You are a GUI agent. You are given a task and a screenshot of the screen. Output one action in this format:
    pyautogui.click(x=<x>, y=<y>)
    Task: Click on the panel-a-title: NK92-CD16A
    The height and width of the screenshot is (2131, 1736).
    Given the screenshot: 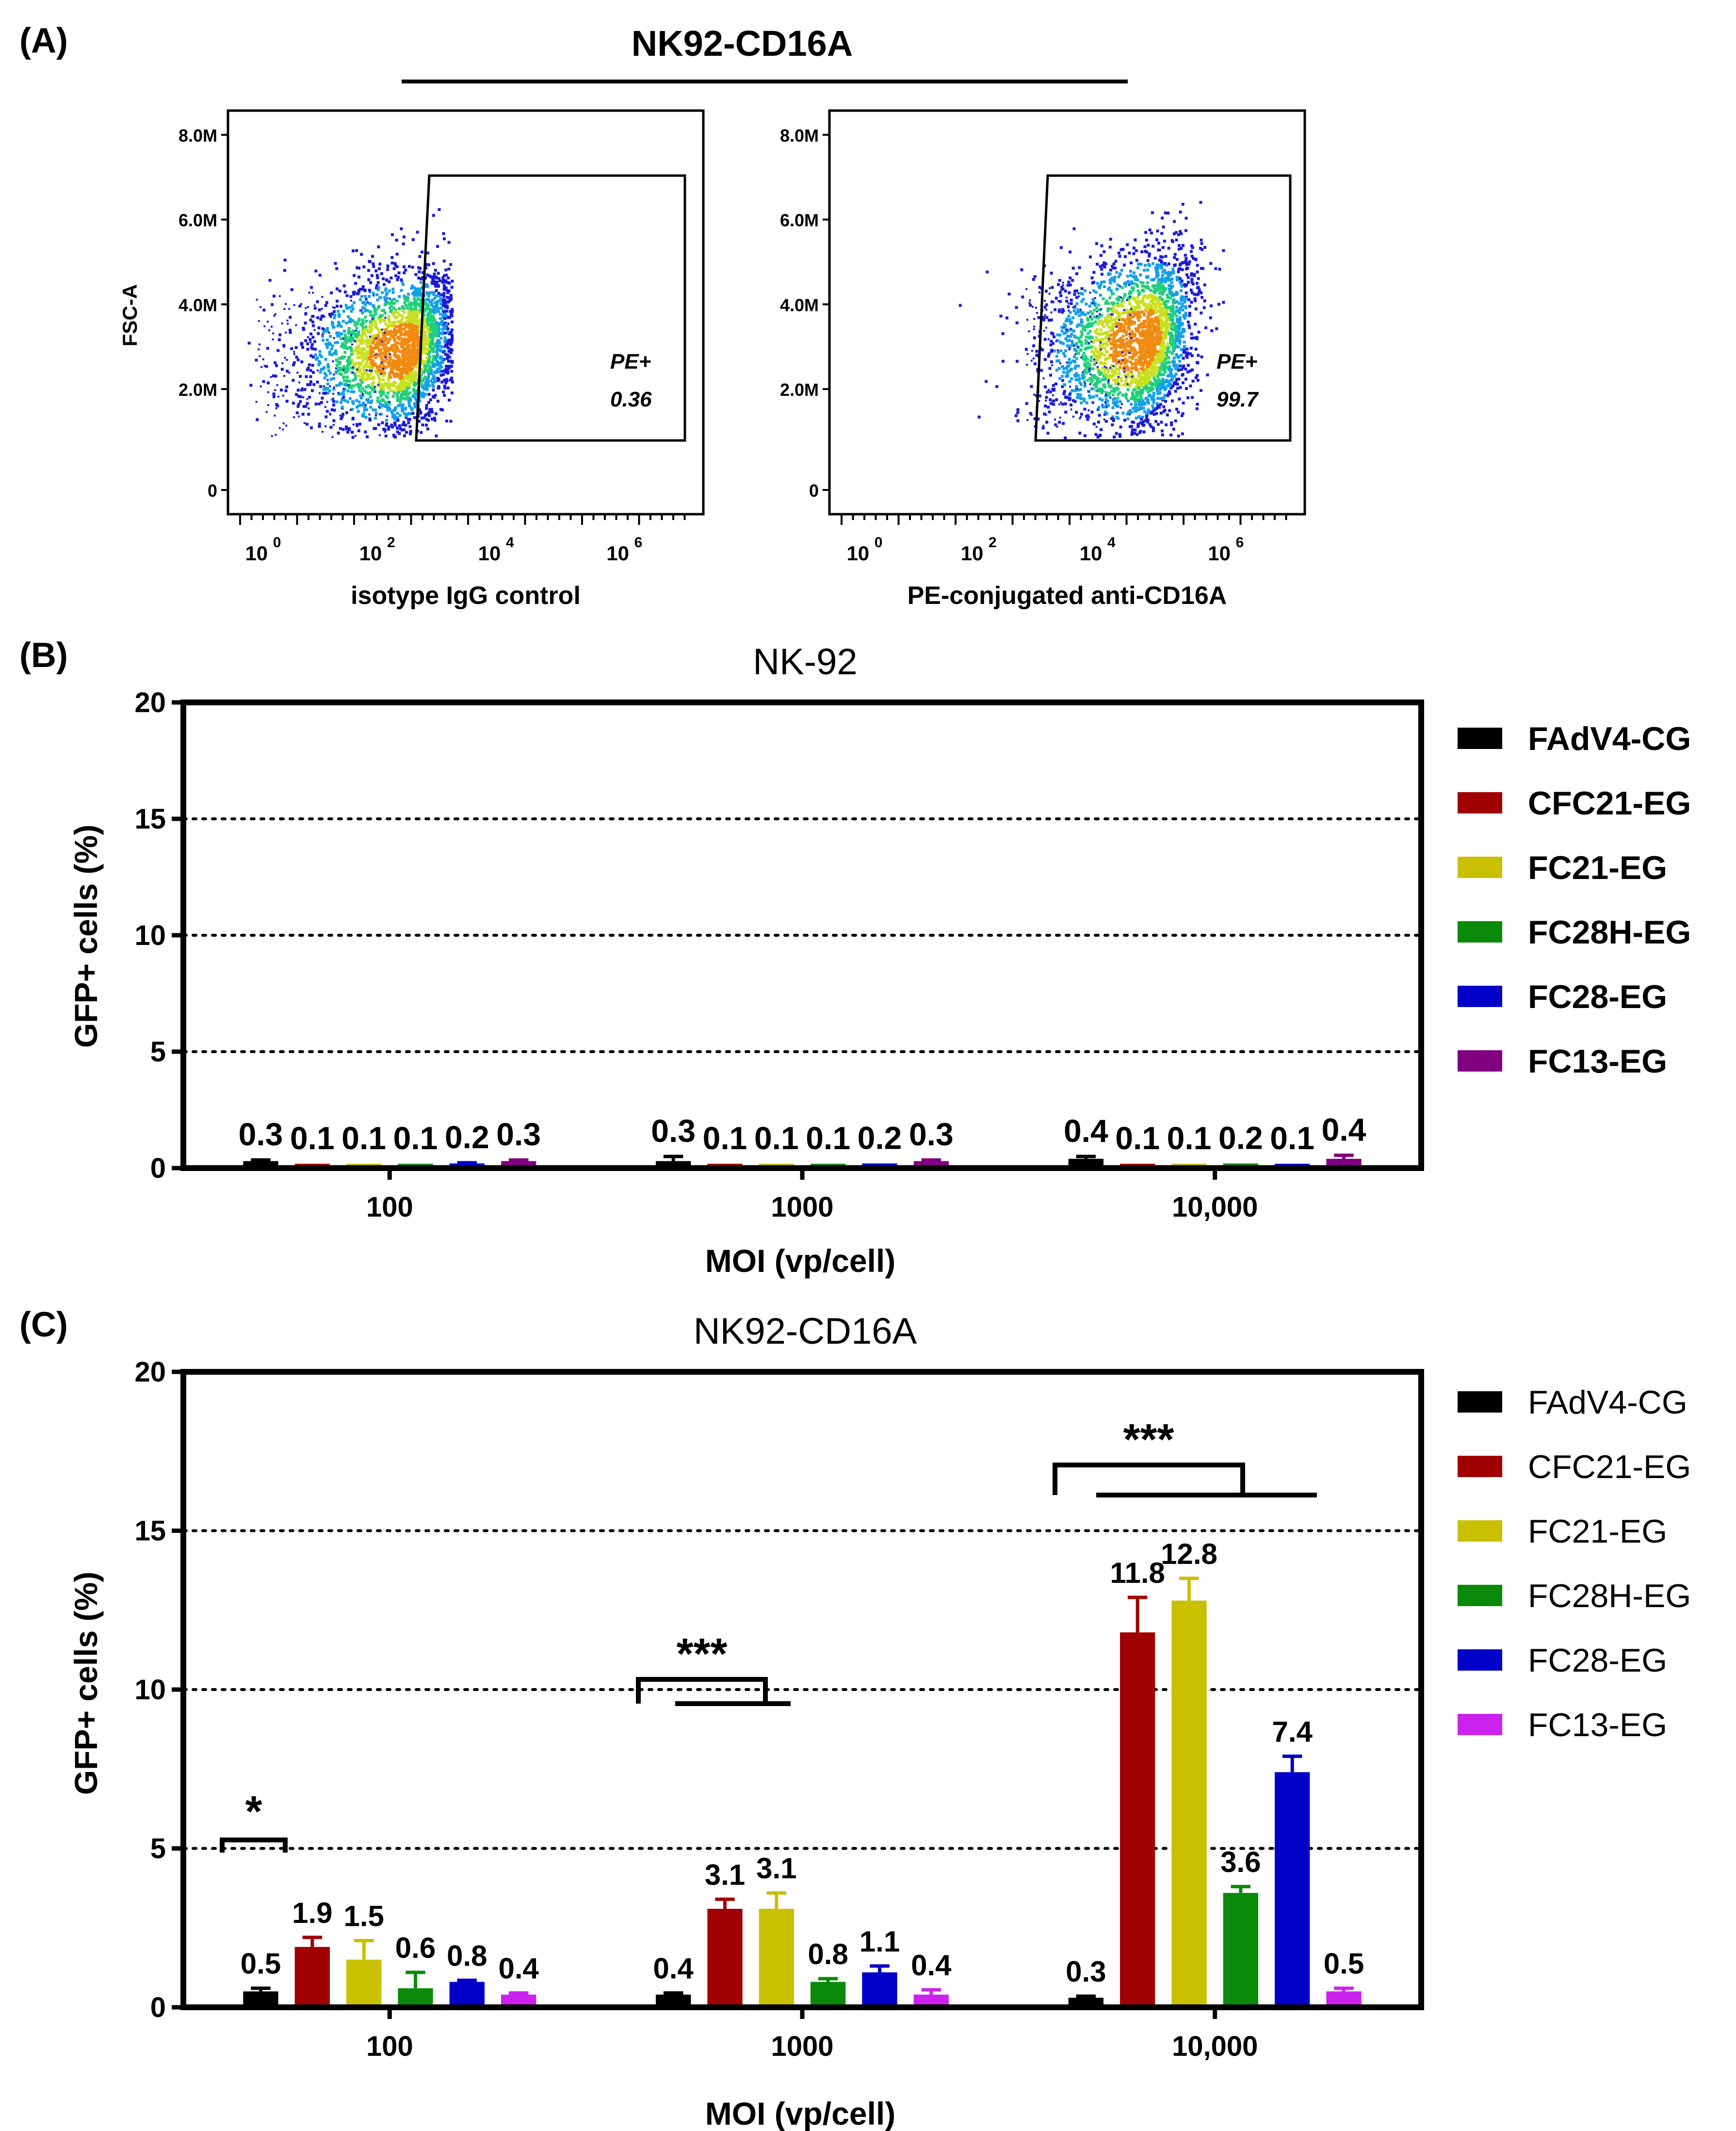 What is the action you would take?
    pyautogui.click(x=742, y=43)
    